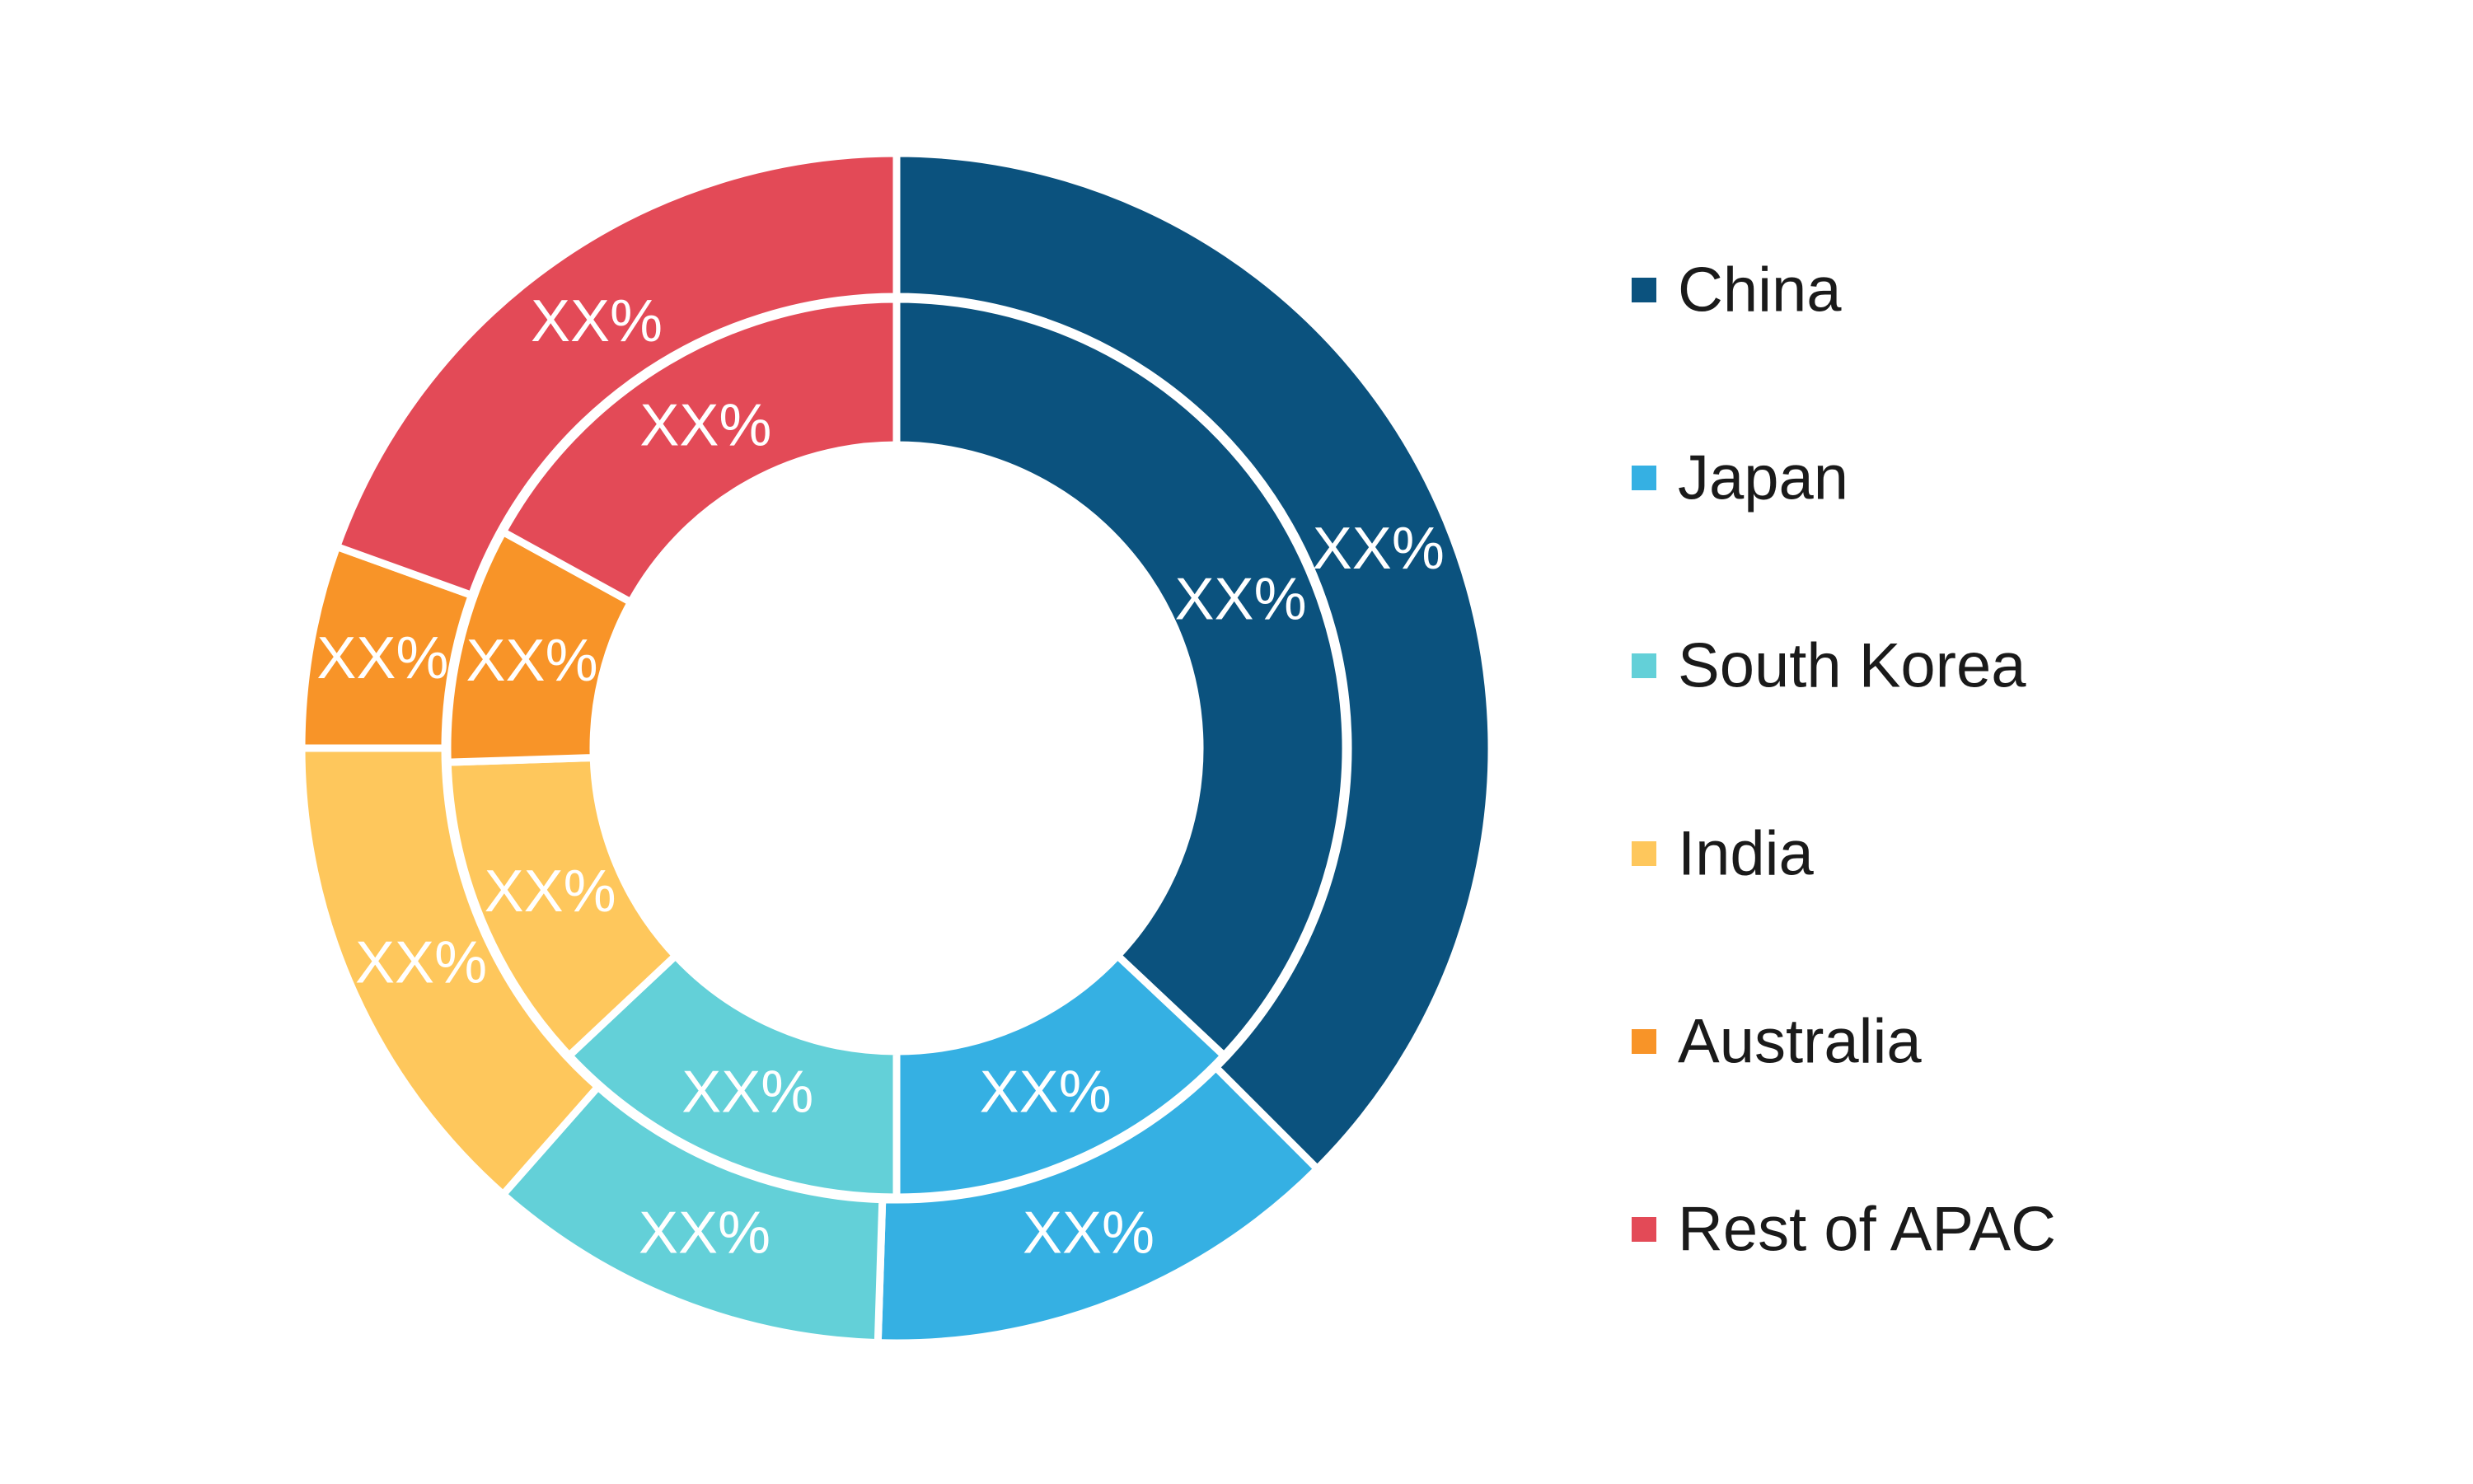 The image size is (2473, 1484). Describe the element at coordinates (1644, 853) in the screenshot. I see `legend-swatch-india` at that location.